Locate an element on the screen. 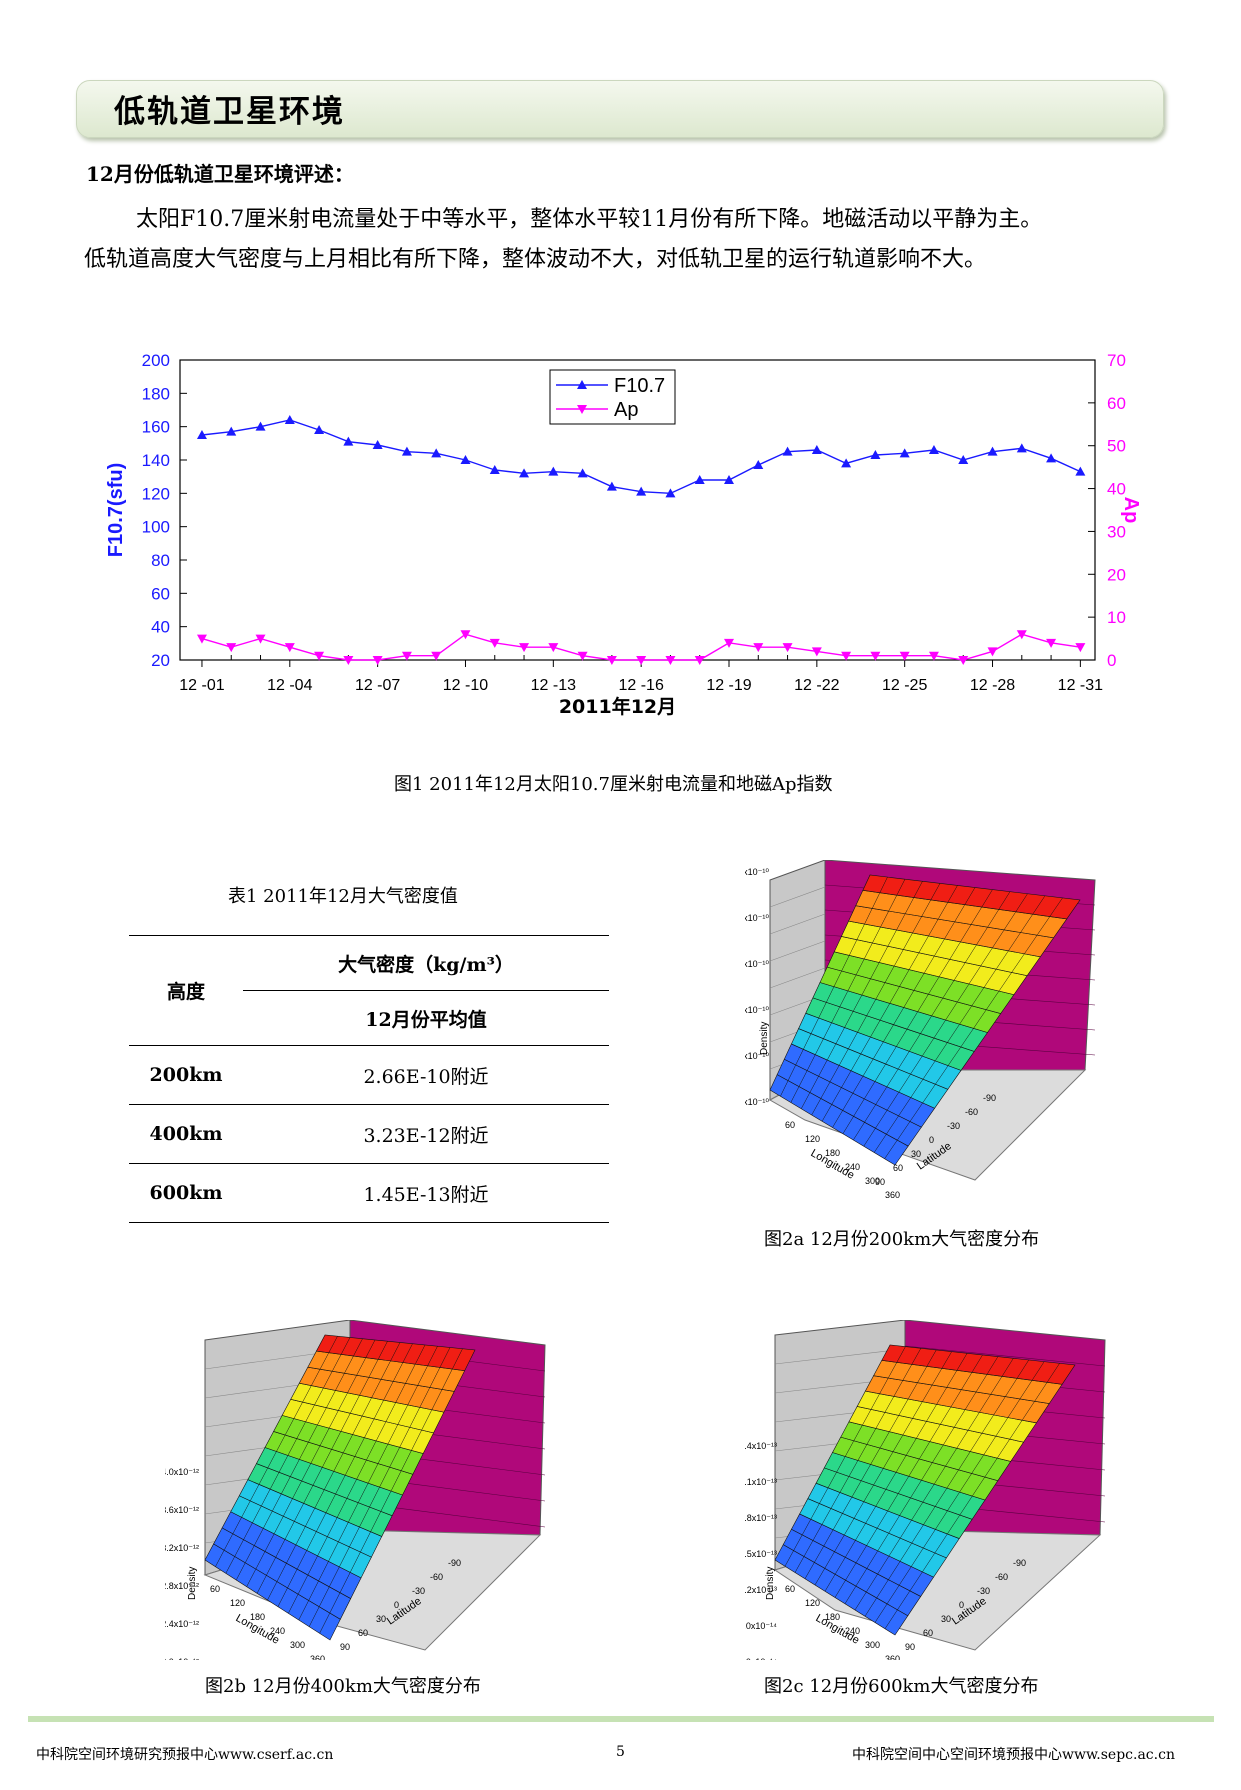 The height and width of the screenshot is (1790, 1241). table-cell-density: 2.66E-10附近 is located at coordinates (426, 1076).